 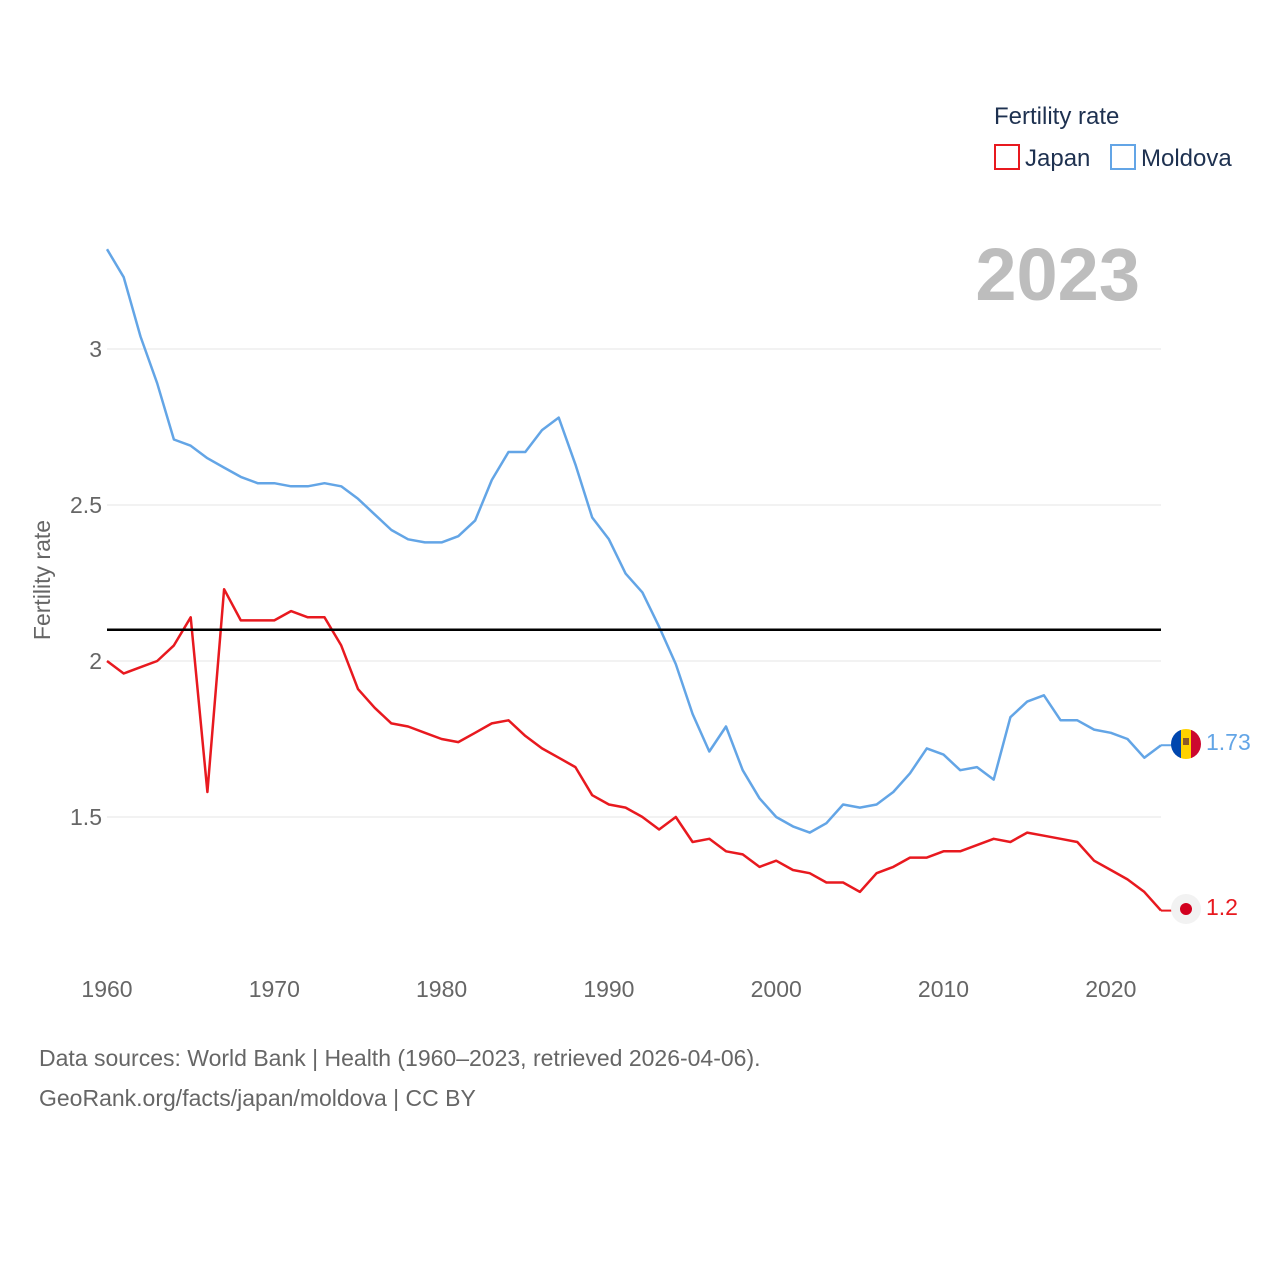 What do you see at coordinates (1113, 137) in the screenshot?
I see `legend: Fertility rate Japan Moldova` at bounding box center [1113, 137].